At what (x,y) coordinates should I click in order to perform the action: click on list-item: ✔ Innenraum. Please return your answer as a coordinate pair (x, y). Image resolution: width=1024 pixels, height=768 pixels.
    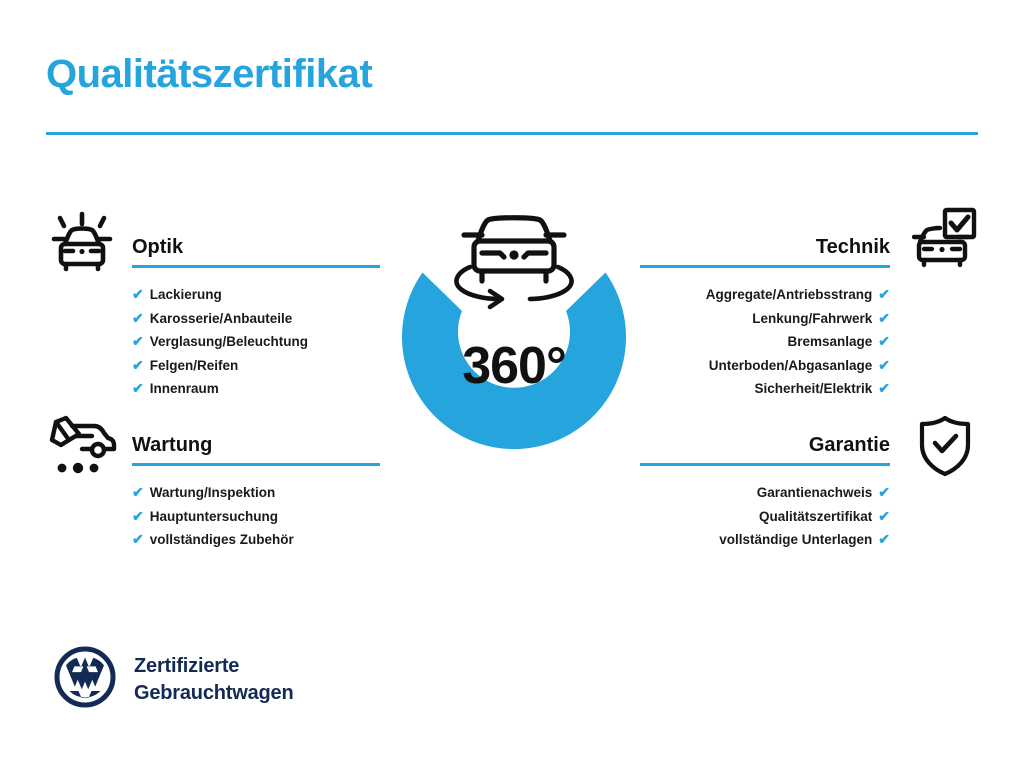
    Looking at the image, I should click on (256, 389).